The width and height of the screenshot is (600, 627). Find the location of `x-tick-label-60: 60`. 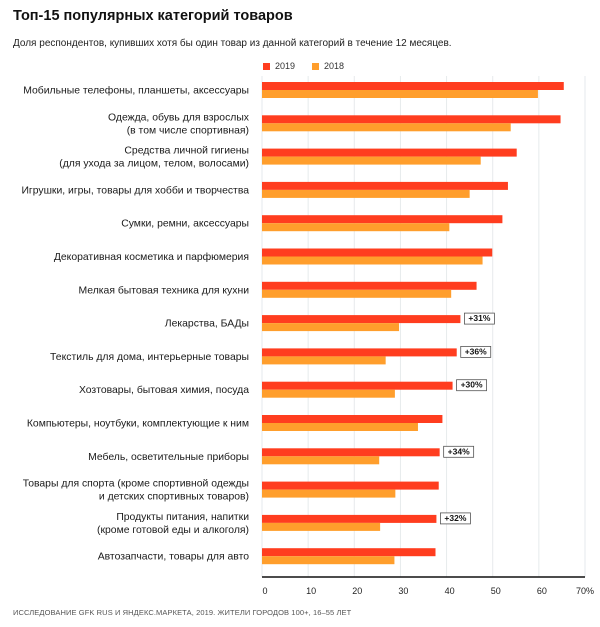

x-tick-label-60: 60 is located at coordinates (542, 591).